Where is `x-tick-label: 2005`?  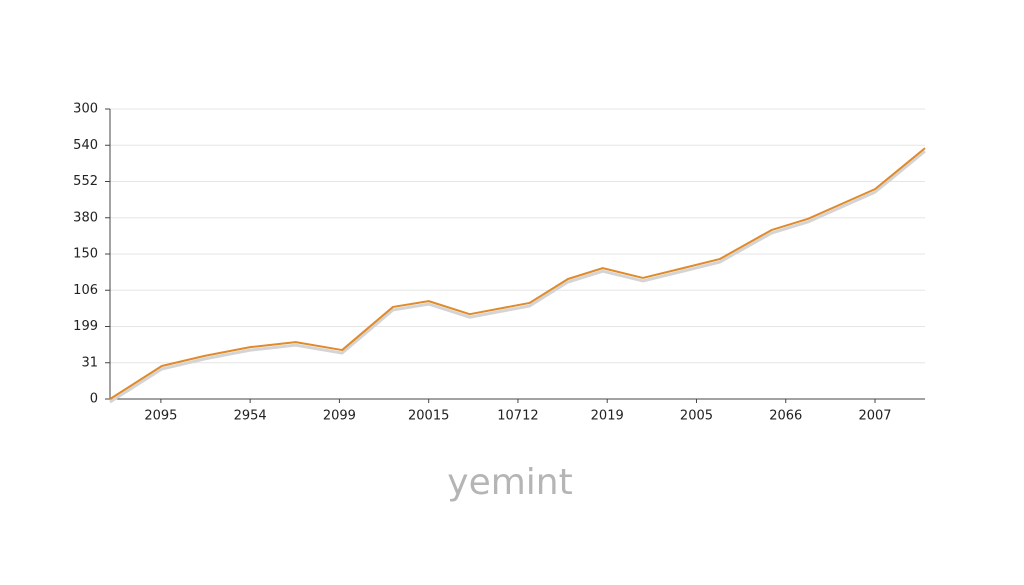
x-tick-label: 2005 is located at coordinates (696, 416).